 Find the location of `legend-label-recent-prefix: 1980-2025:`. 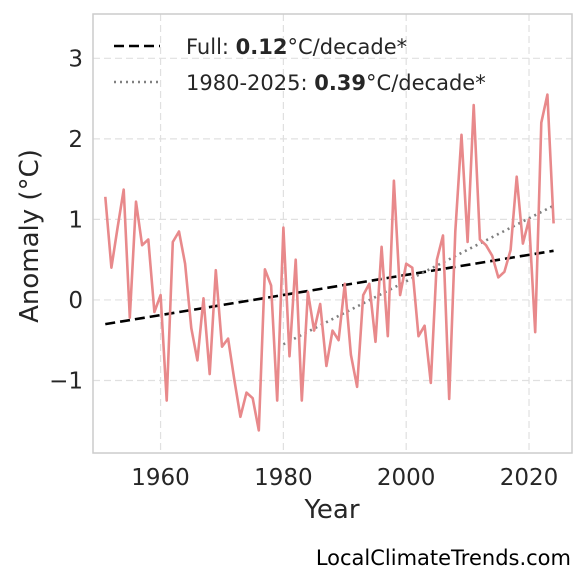

legend-label-recent-prefix: 1980-2025: is located at coordinates (250, 83).